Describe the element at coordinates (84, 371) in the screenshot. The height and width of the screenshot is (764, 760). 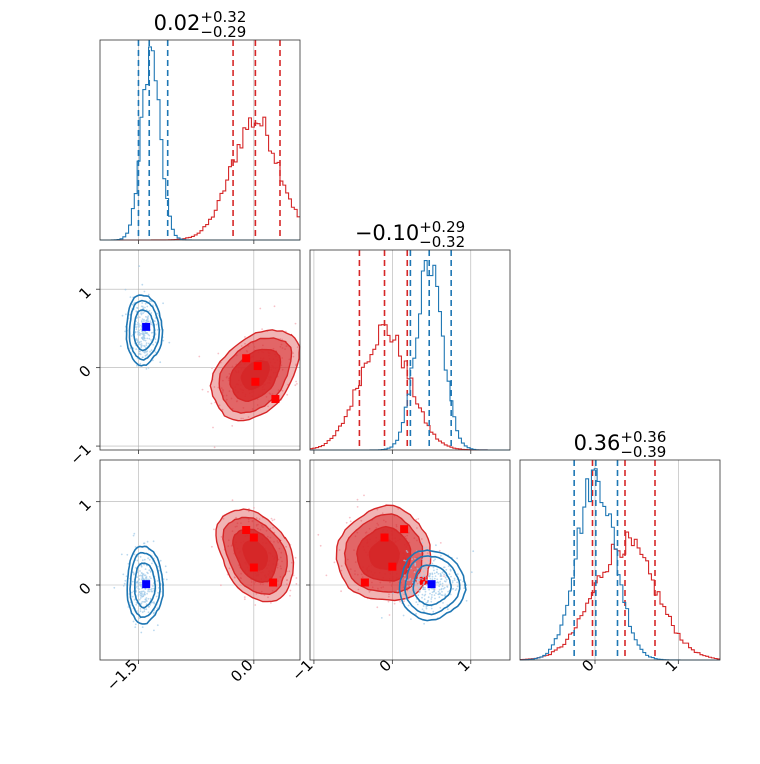
I see `y-tick-label: 0` at that location.